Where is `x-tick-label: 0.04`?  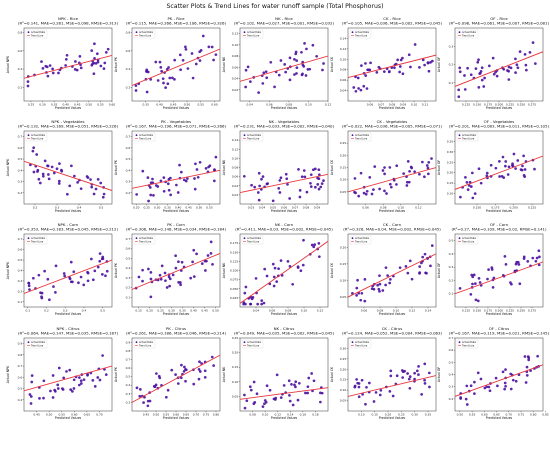
x-tick-label: 0.04 is located at coordinates (256, 310).